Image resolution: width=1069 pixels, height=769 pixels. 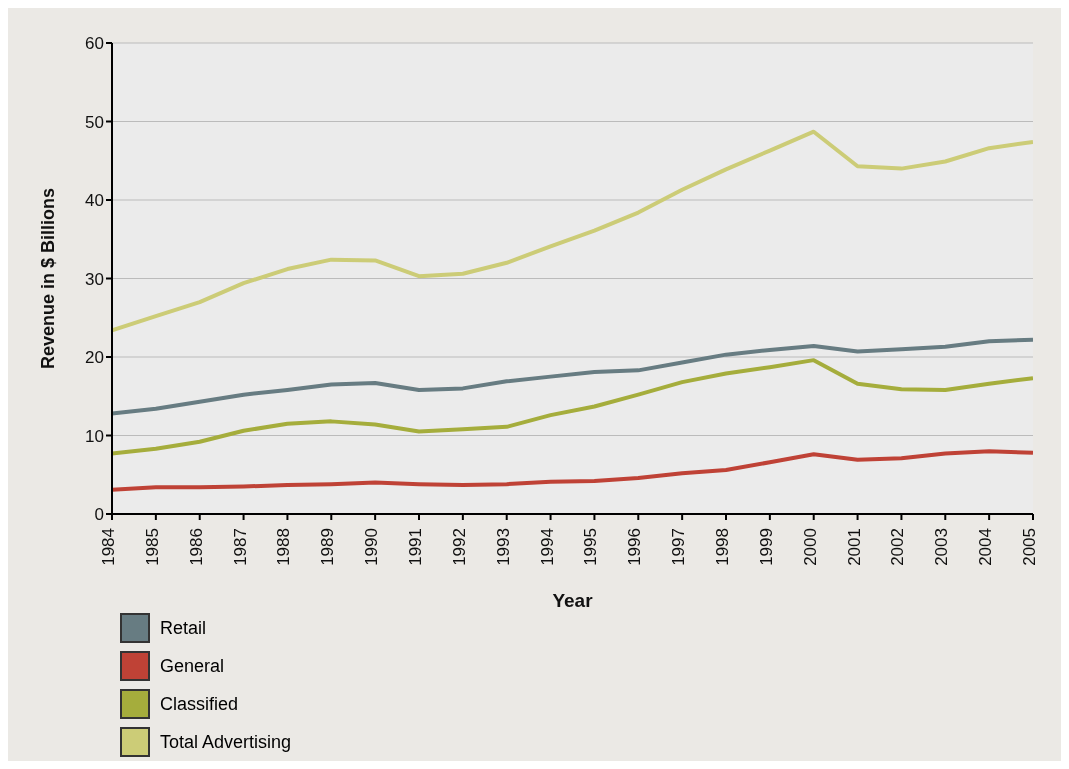 What do you see at coordinates (942, 547) in the screenshot?
I see `x-tick-label: 2003` at bounding box center [942, 547].